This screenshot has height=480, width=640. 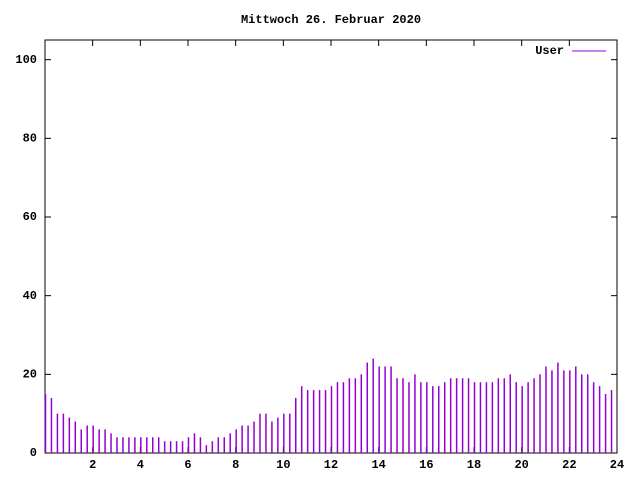 I want to click on y-tick-label: 80, so click(x=30, y=139).